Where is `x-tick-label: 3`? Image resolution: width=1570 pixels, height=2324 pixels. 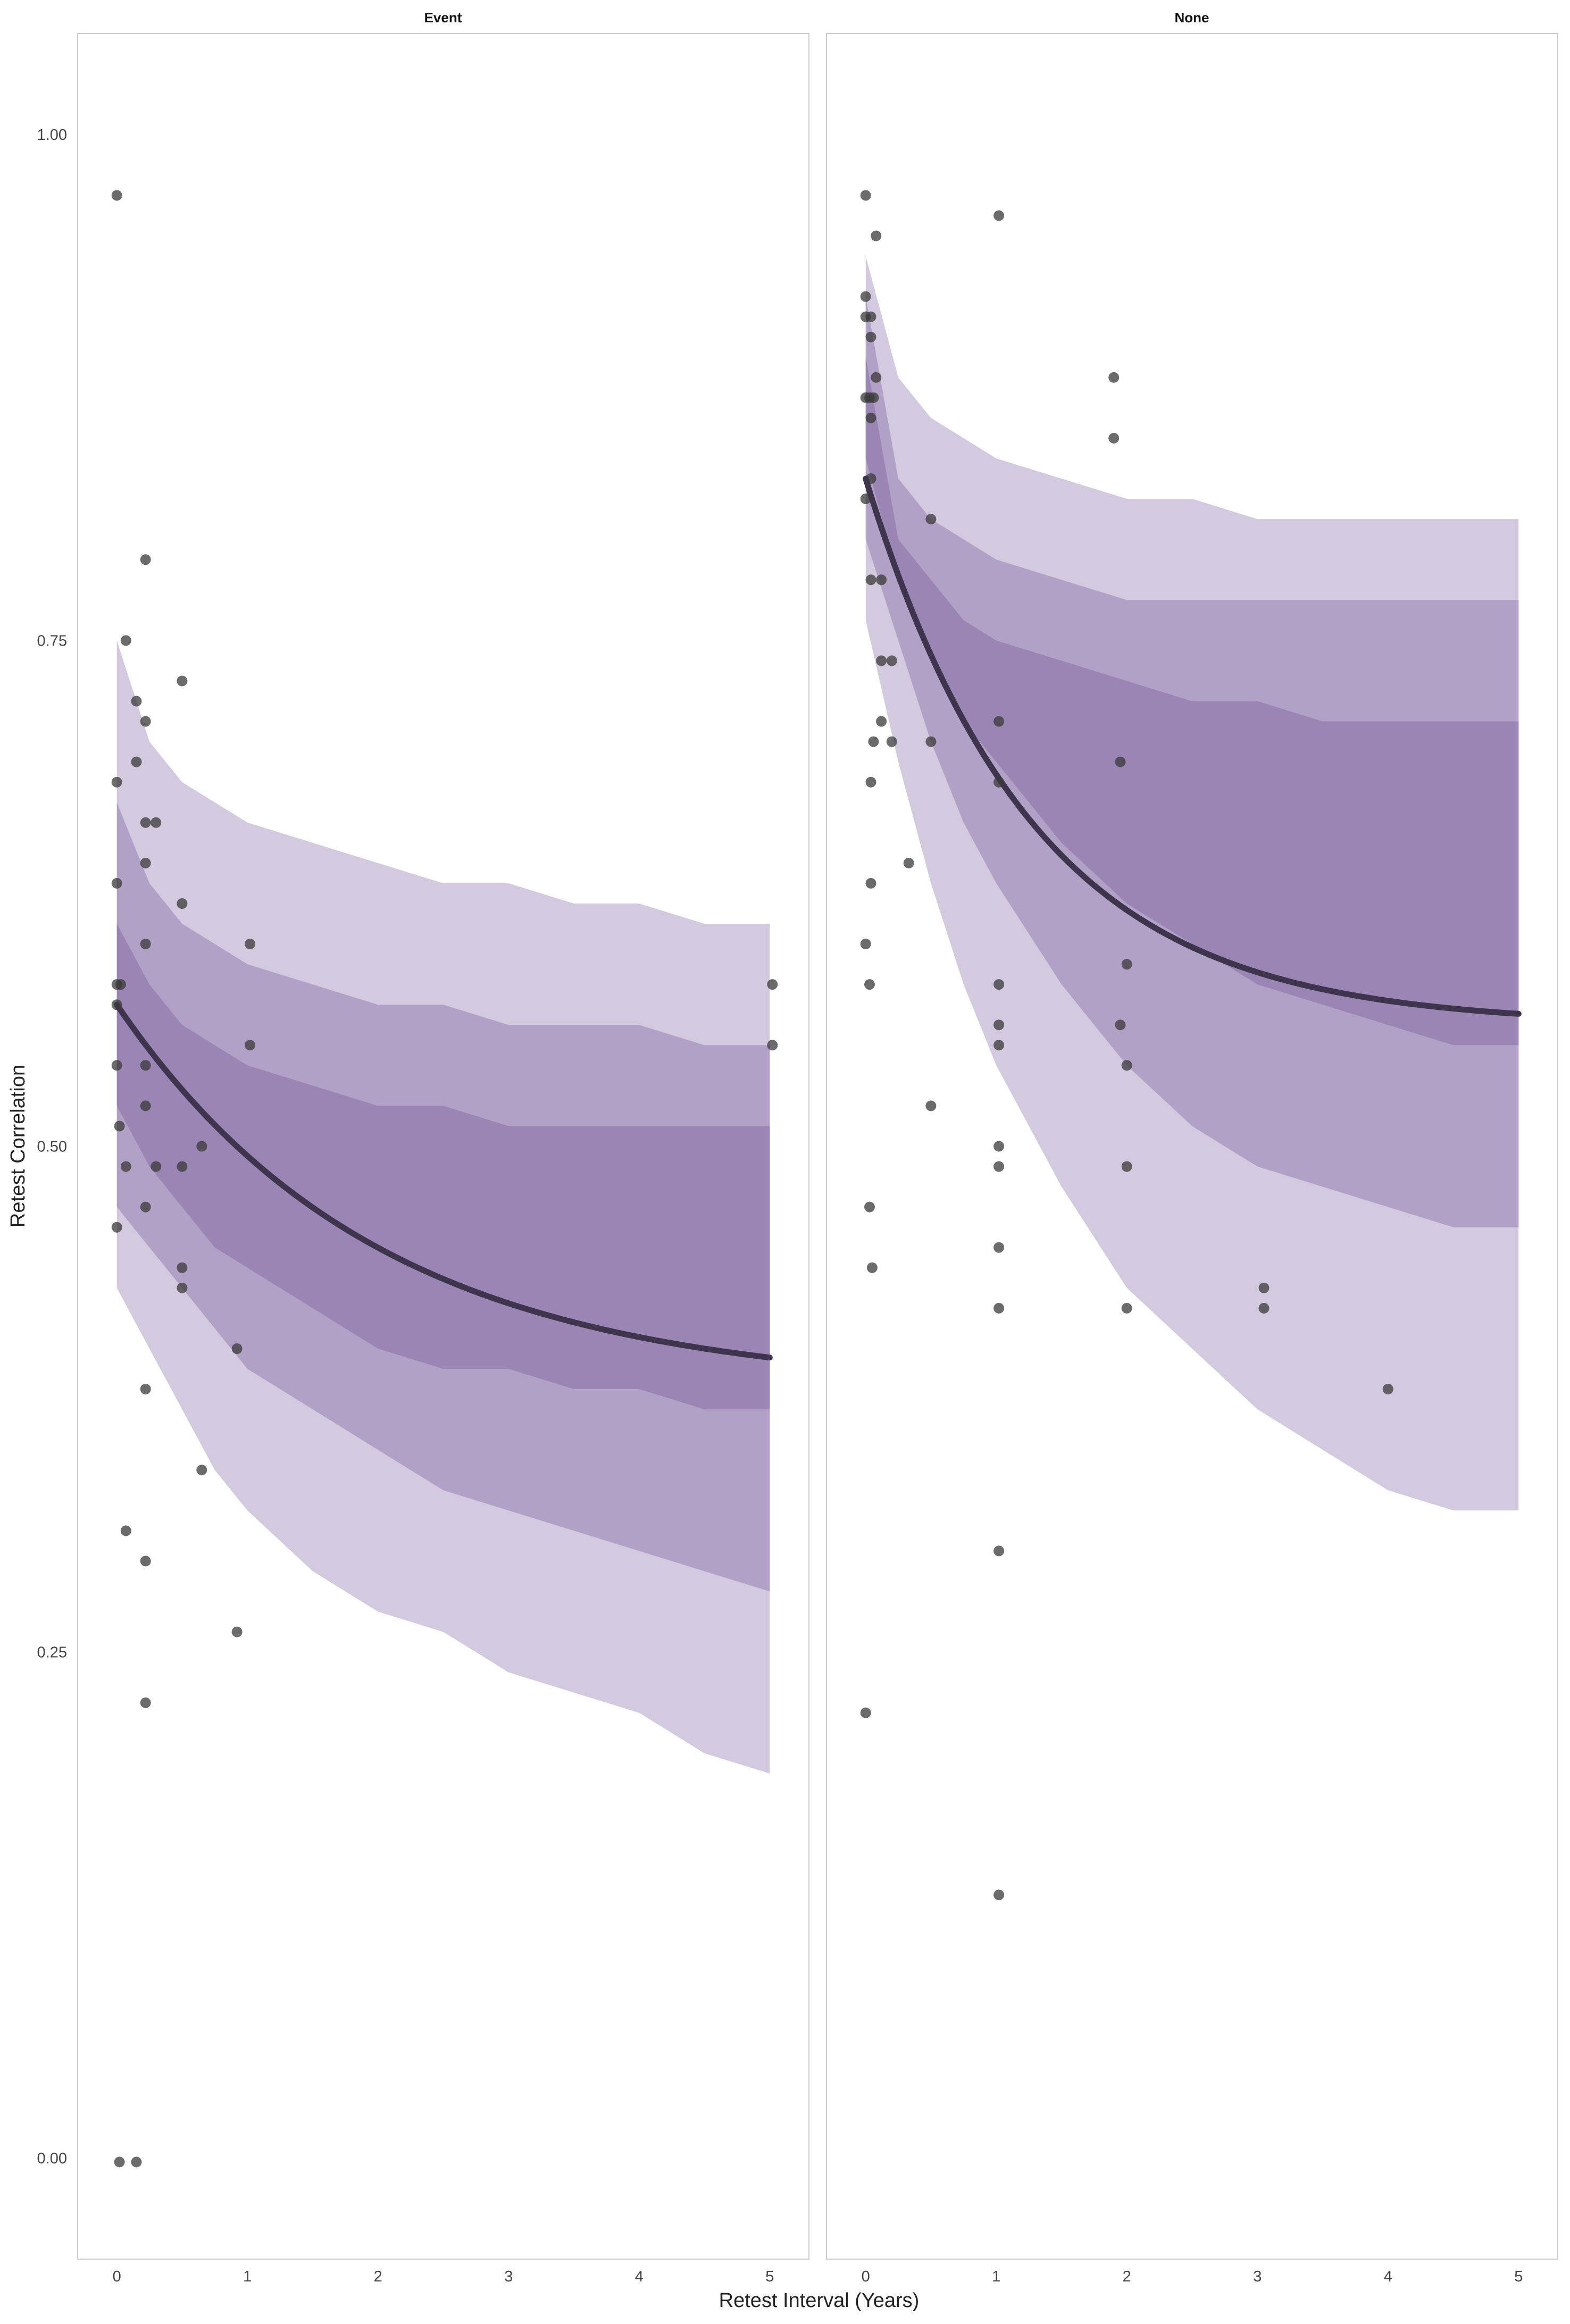 x-tick-label: 3 is located at coordinates (508, 2276).